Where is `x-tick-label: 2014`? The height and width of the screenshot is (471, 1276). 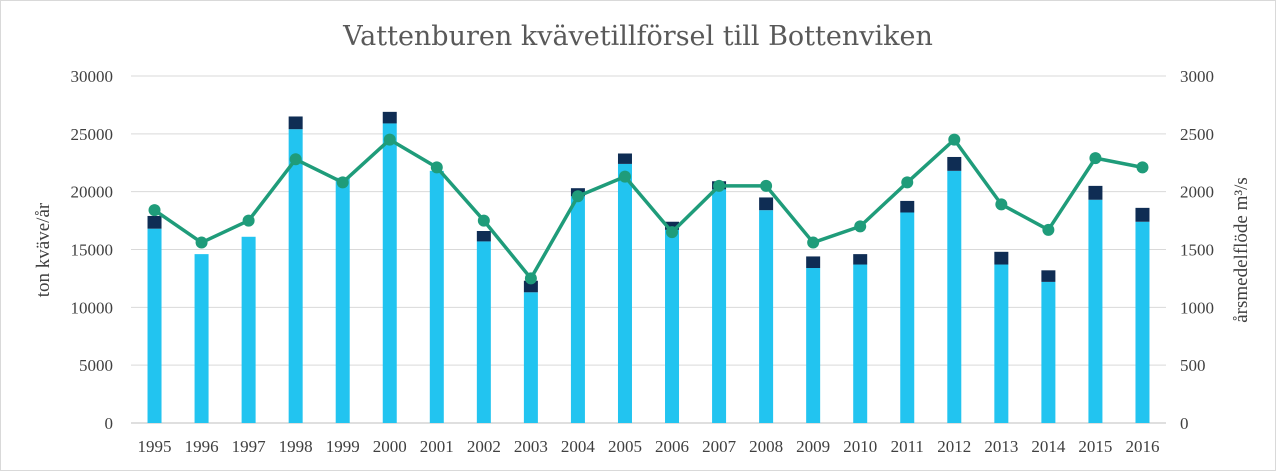
x-tick-label: 2014 is located at coordinates (1048, 446).